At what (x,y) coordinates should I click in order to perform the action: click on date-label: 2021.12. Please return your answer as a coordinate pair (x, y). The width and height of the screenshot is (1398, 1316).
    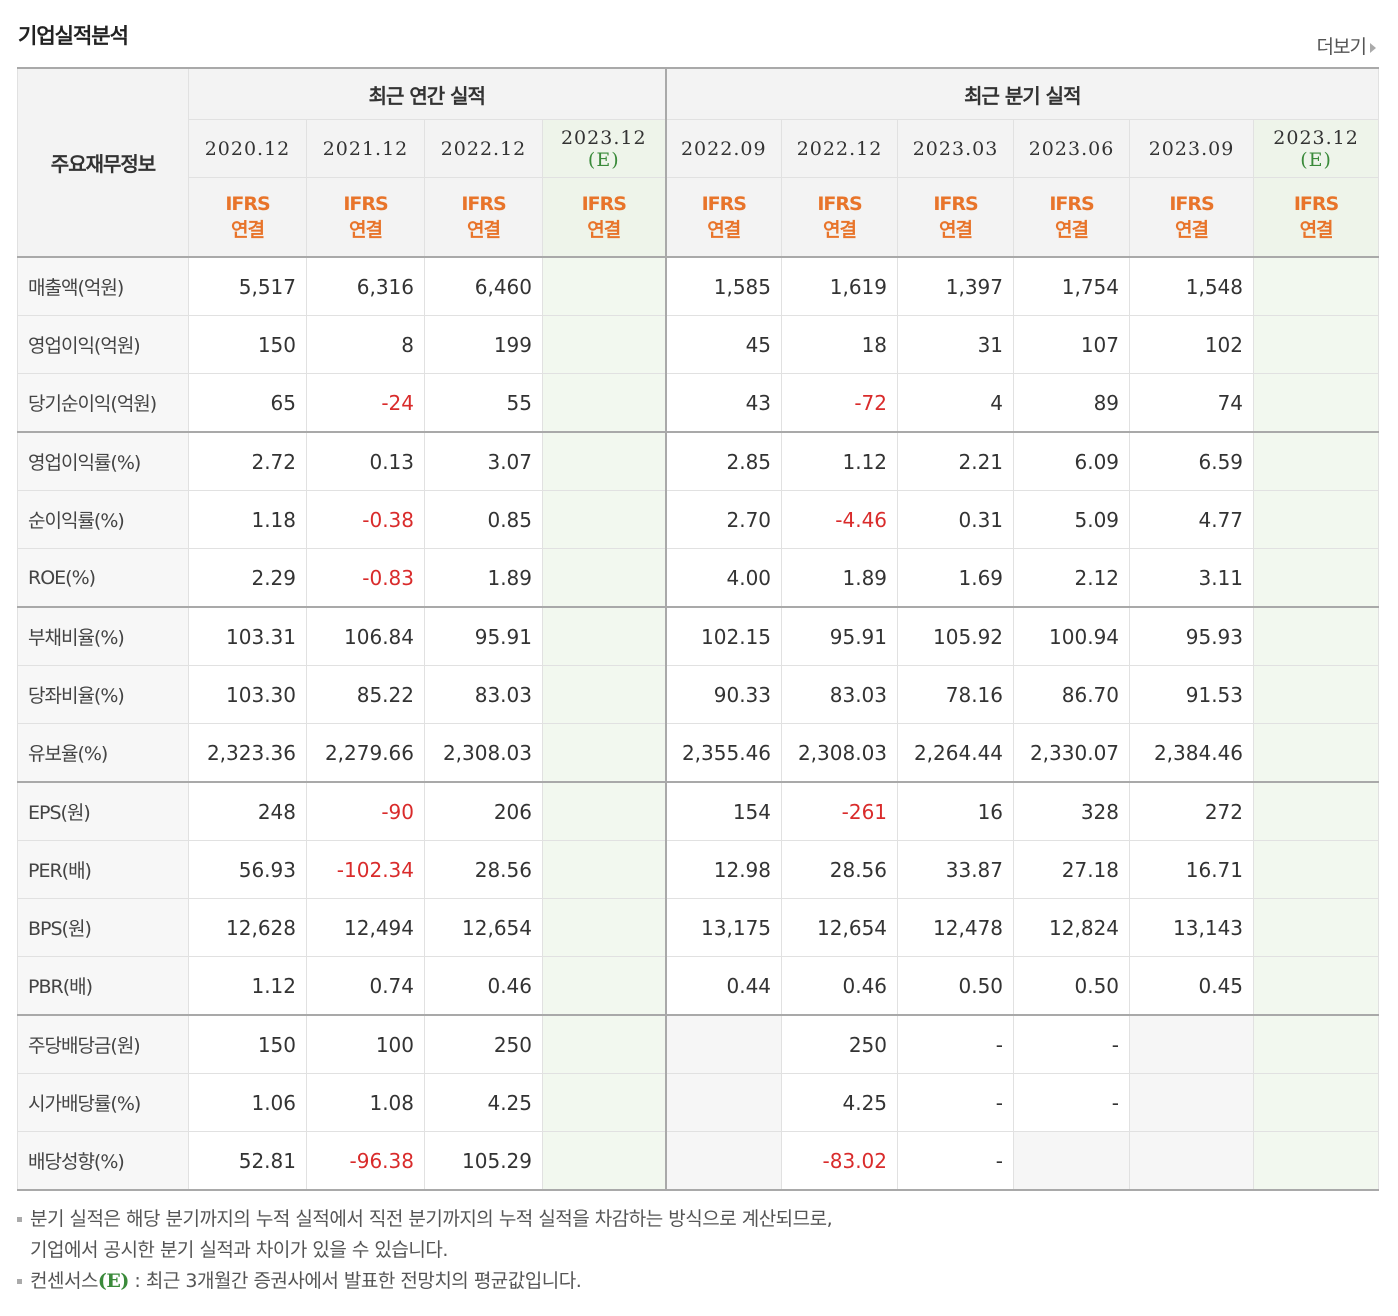
    Looking at the image, I should click on (365, 148).